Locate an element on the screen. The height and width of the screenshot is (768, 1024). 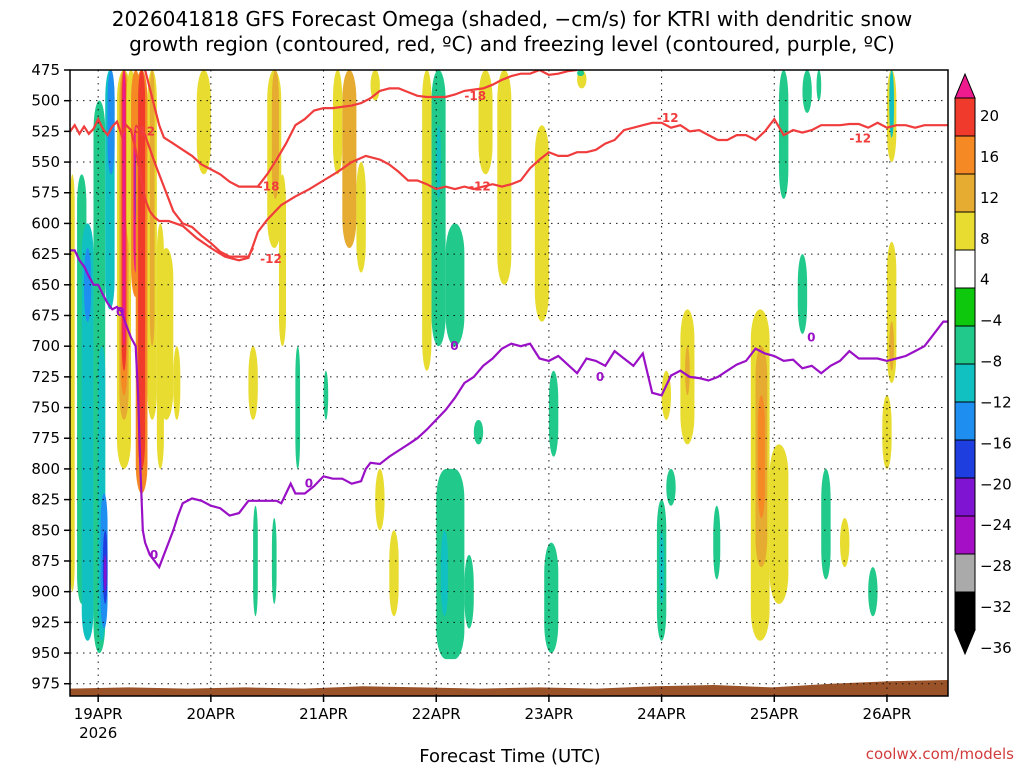
colorbar-label: 16 is located at coordinates (989, 157).